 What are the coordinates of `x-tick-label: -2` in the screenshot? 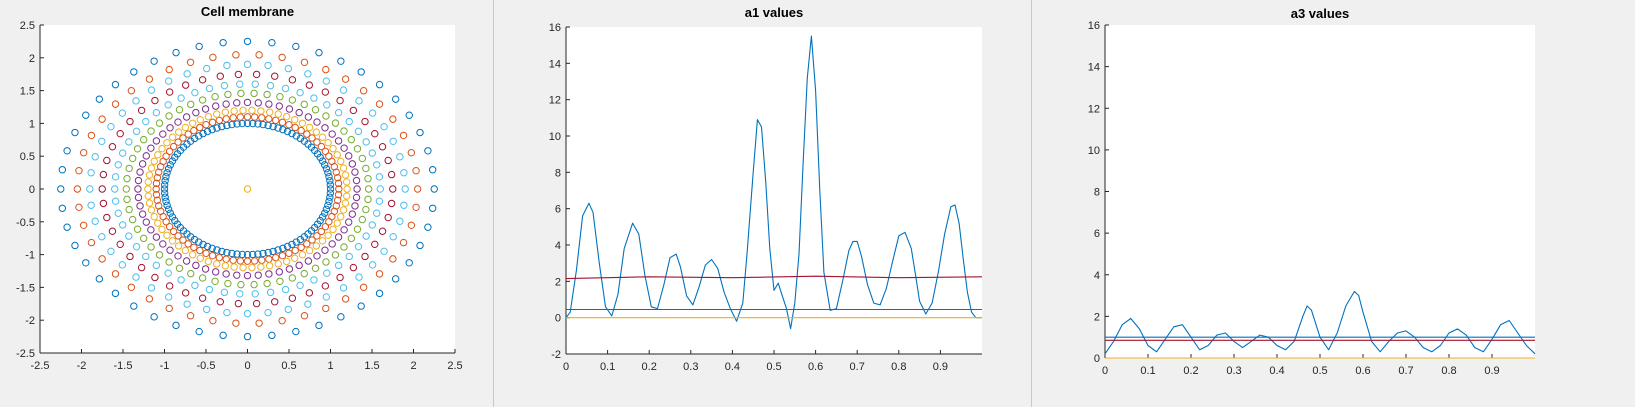 It's located at (82, 366).